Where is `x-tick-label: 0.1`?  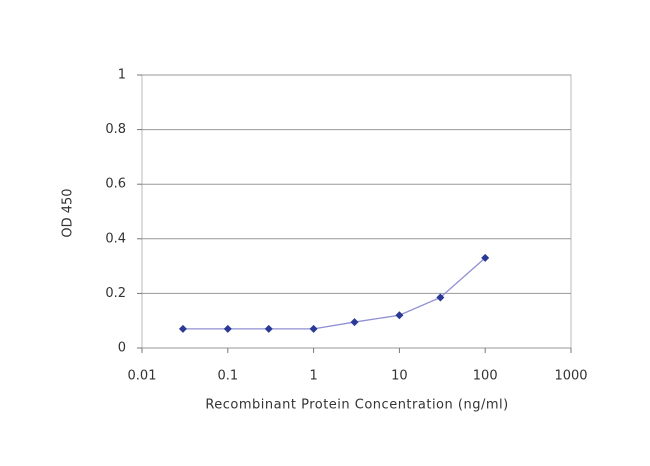
x-tick-label: 0.1 is located at coordinates (227, 376).